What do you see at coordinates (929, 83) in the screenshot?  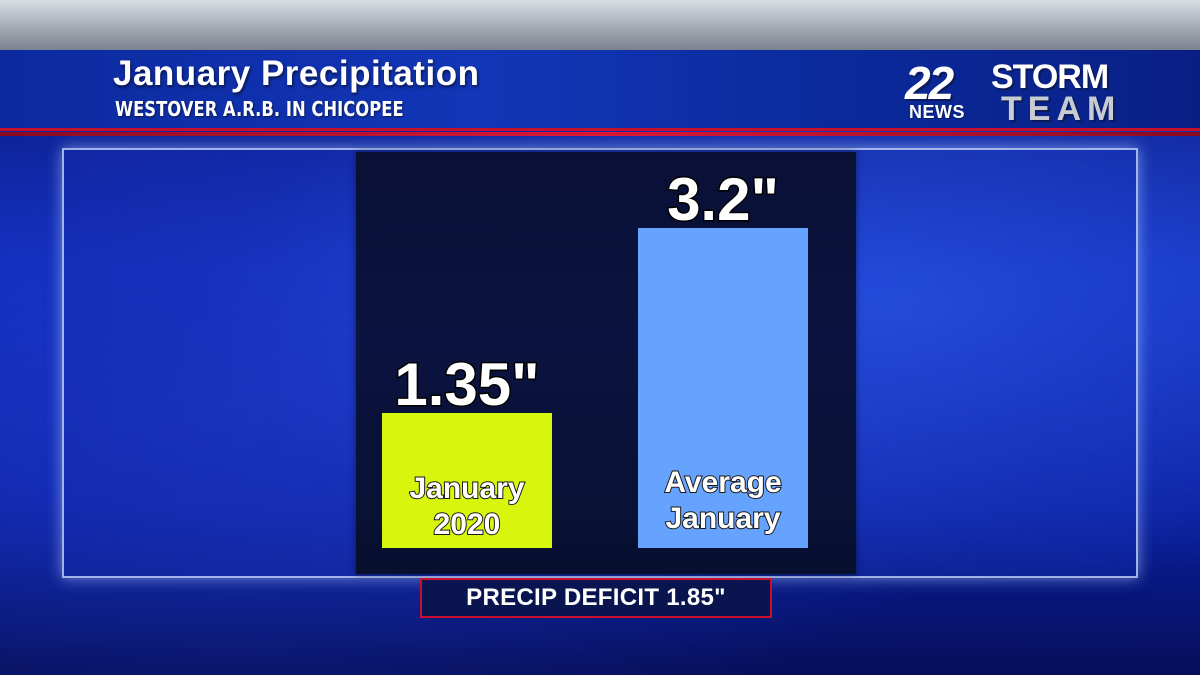 I see `logo-number: 22` at bounding box center [929, 83].